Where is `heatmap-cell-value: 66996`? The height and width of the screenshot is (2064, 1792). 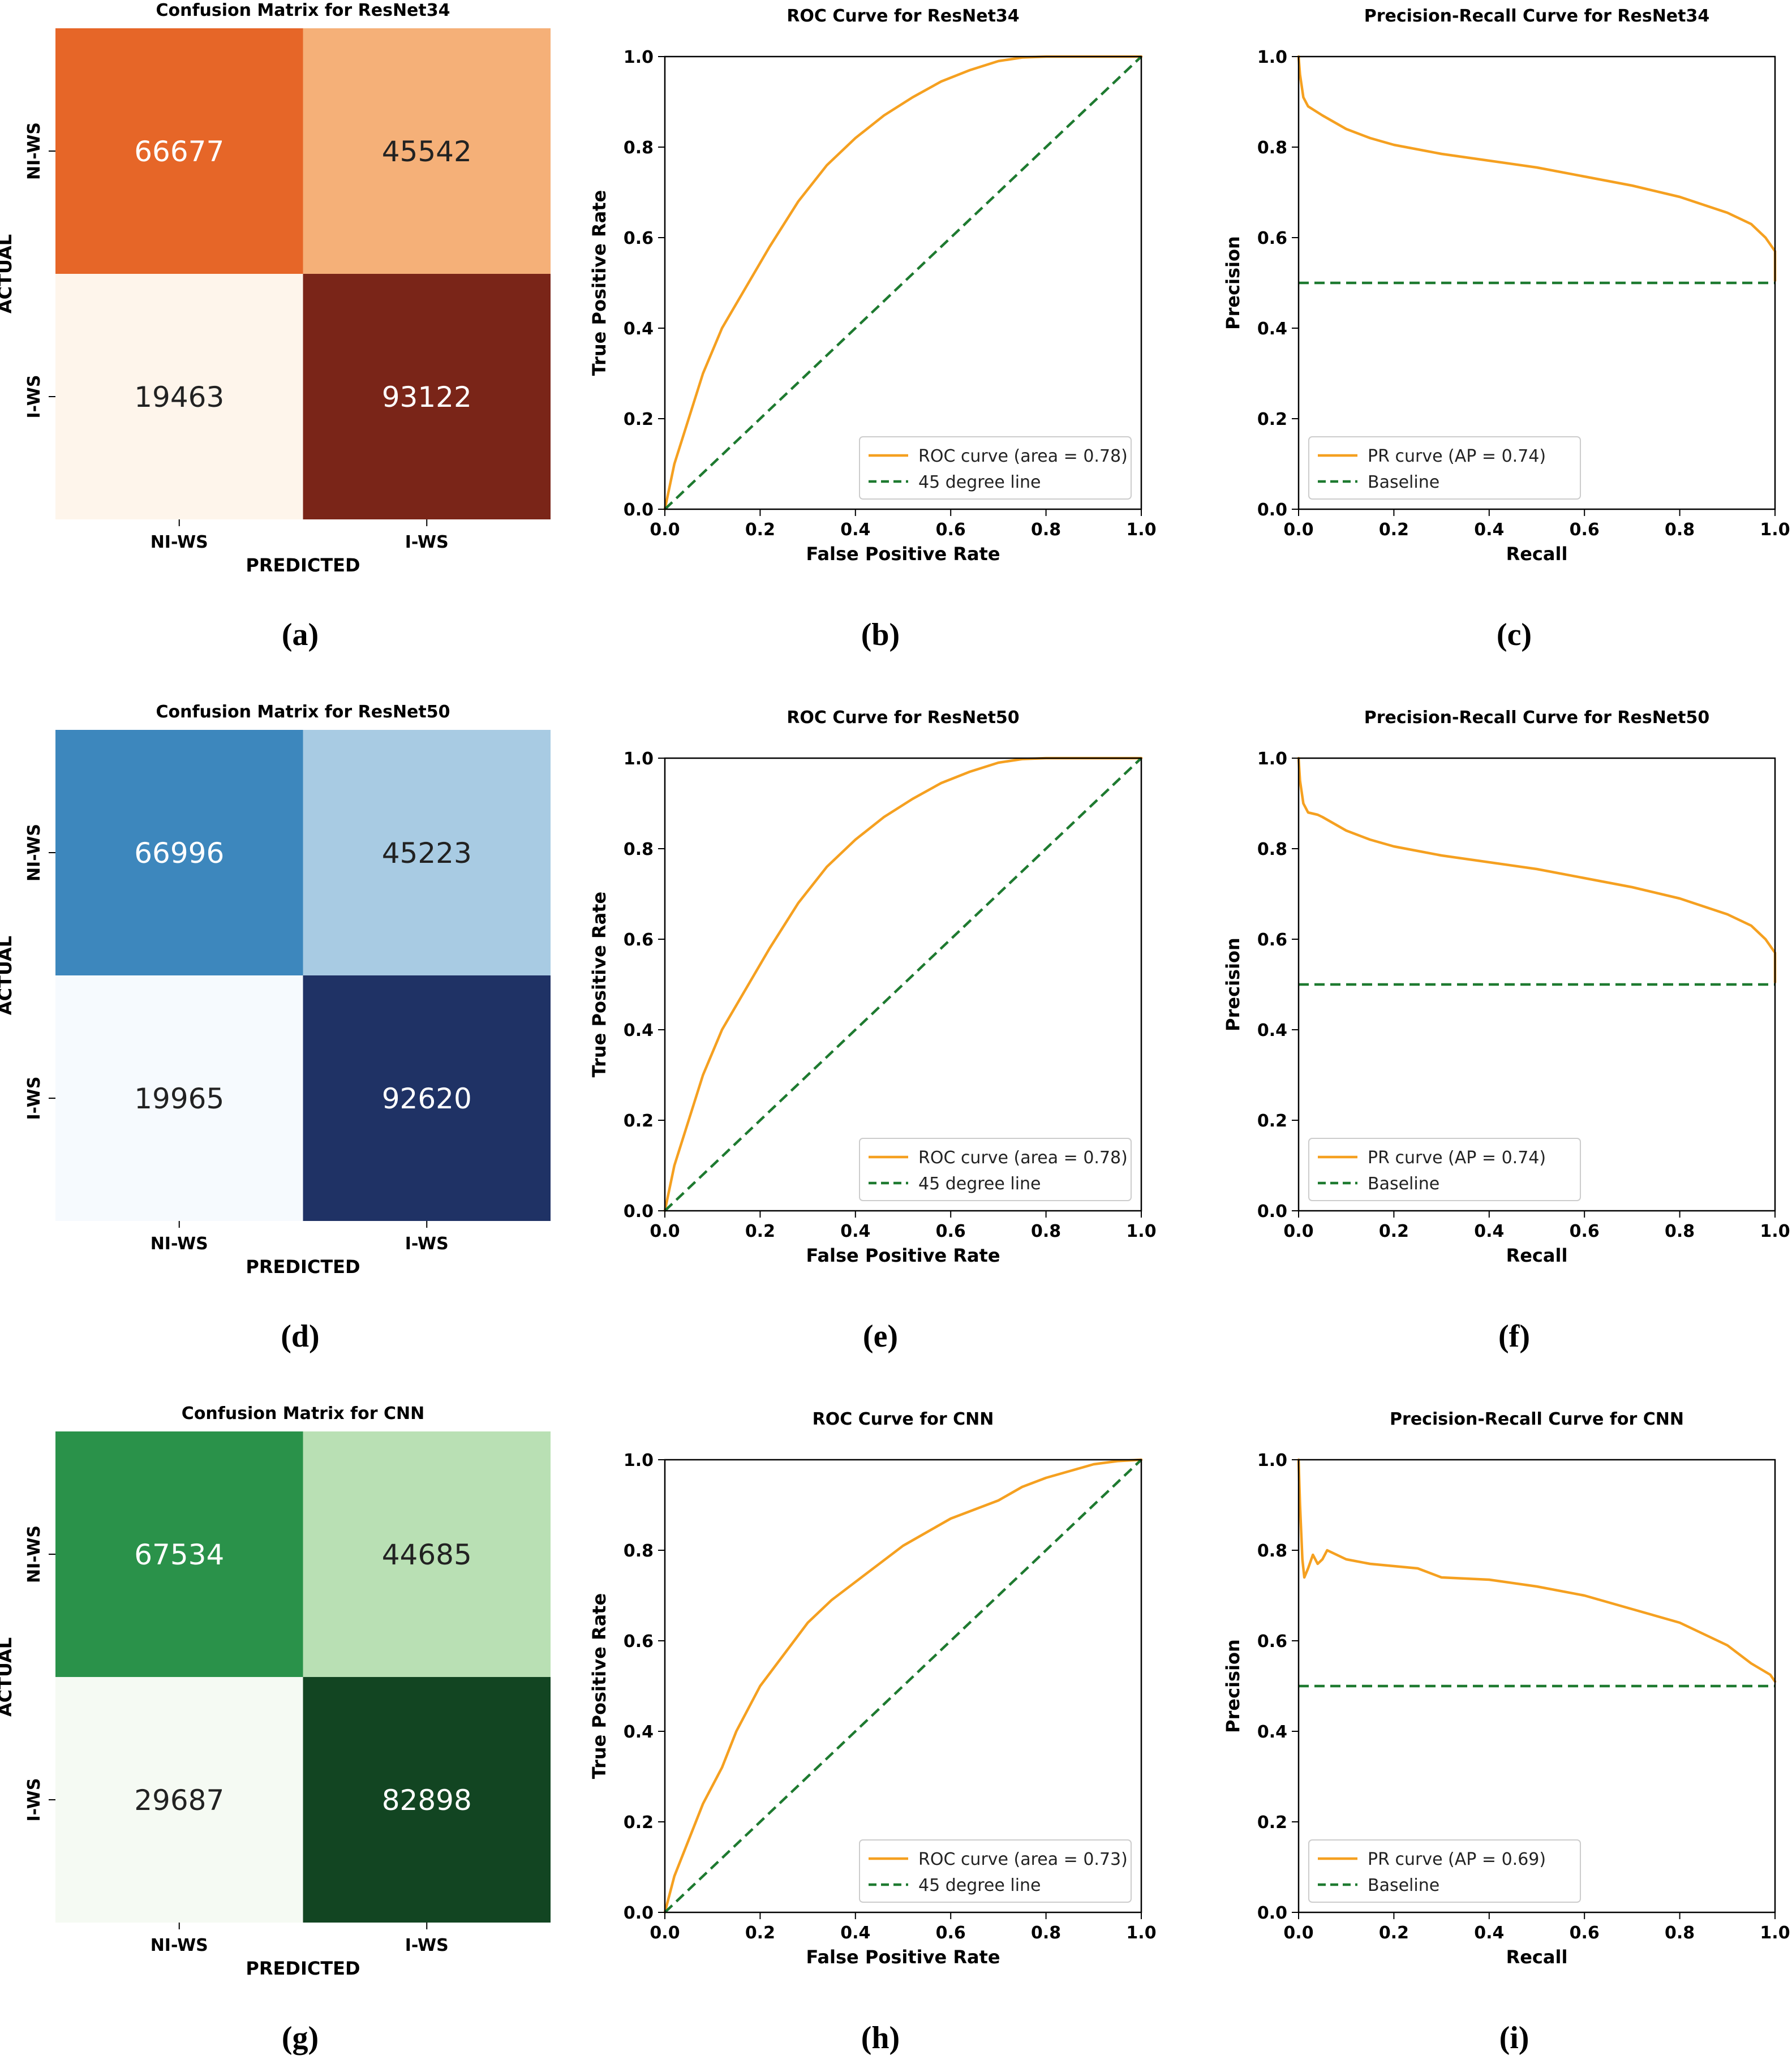 heatmap-cell-value: 66996 is located at coordinates (179, 853).